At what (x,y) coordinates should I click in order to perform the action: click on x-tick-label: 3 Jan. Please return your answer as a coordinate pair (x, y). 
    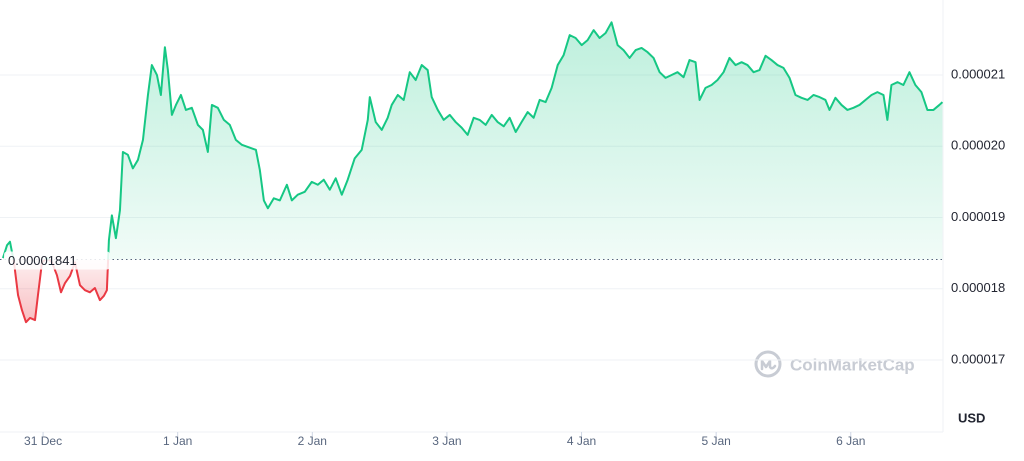
    Looking at the image, I should click on (446, 441).